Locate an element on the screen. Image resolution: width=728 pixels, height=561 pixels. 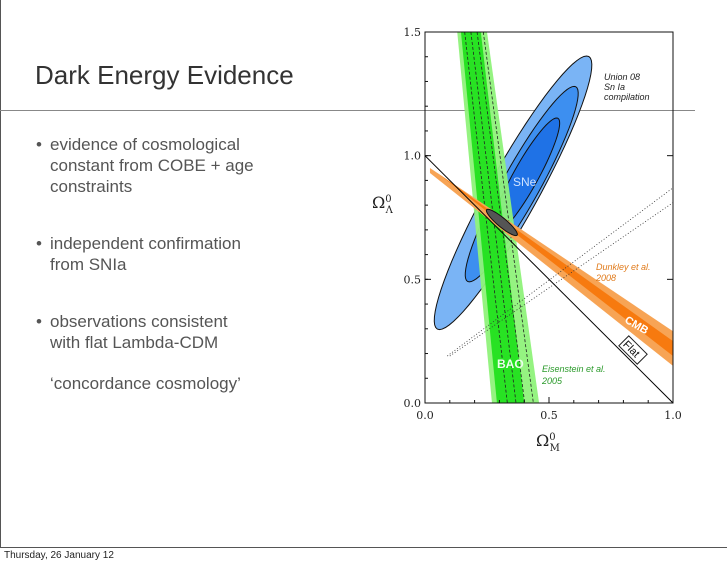
bullet-item: • independent confirmation from SNIa is located at coordinates (186, 254).